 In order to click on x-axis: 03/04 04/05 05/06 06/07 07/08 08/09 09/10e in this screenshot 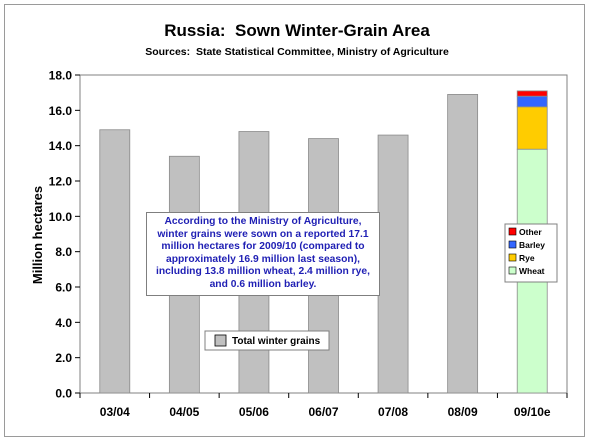, I will do `click(323, 406)`.